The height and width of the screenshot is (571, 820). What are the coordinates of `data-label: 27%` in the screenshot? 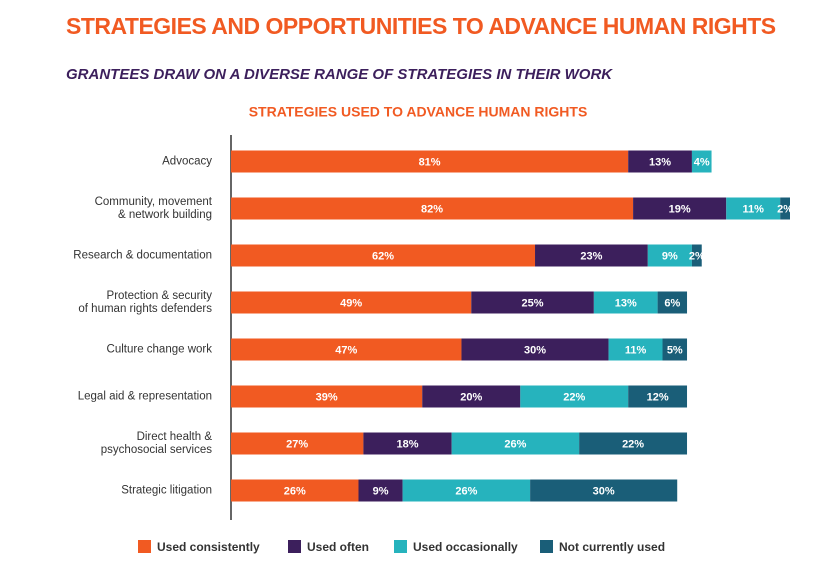 It's located at (297, 444).